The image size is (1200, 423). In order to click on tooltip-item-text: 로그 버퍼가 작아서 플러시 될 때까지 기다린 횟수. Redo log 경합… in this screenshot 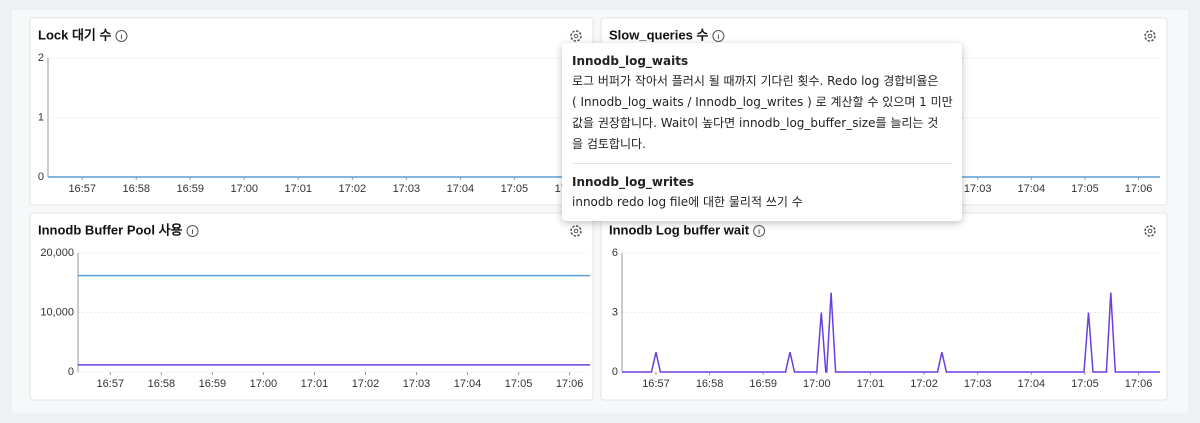, I will do `click(755, 81)`.